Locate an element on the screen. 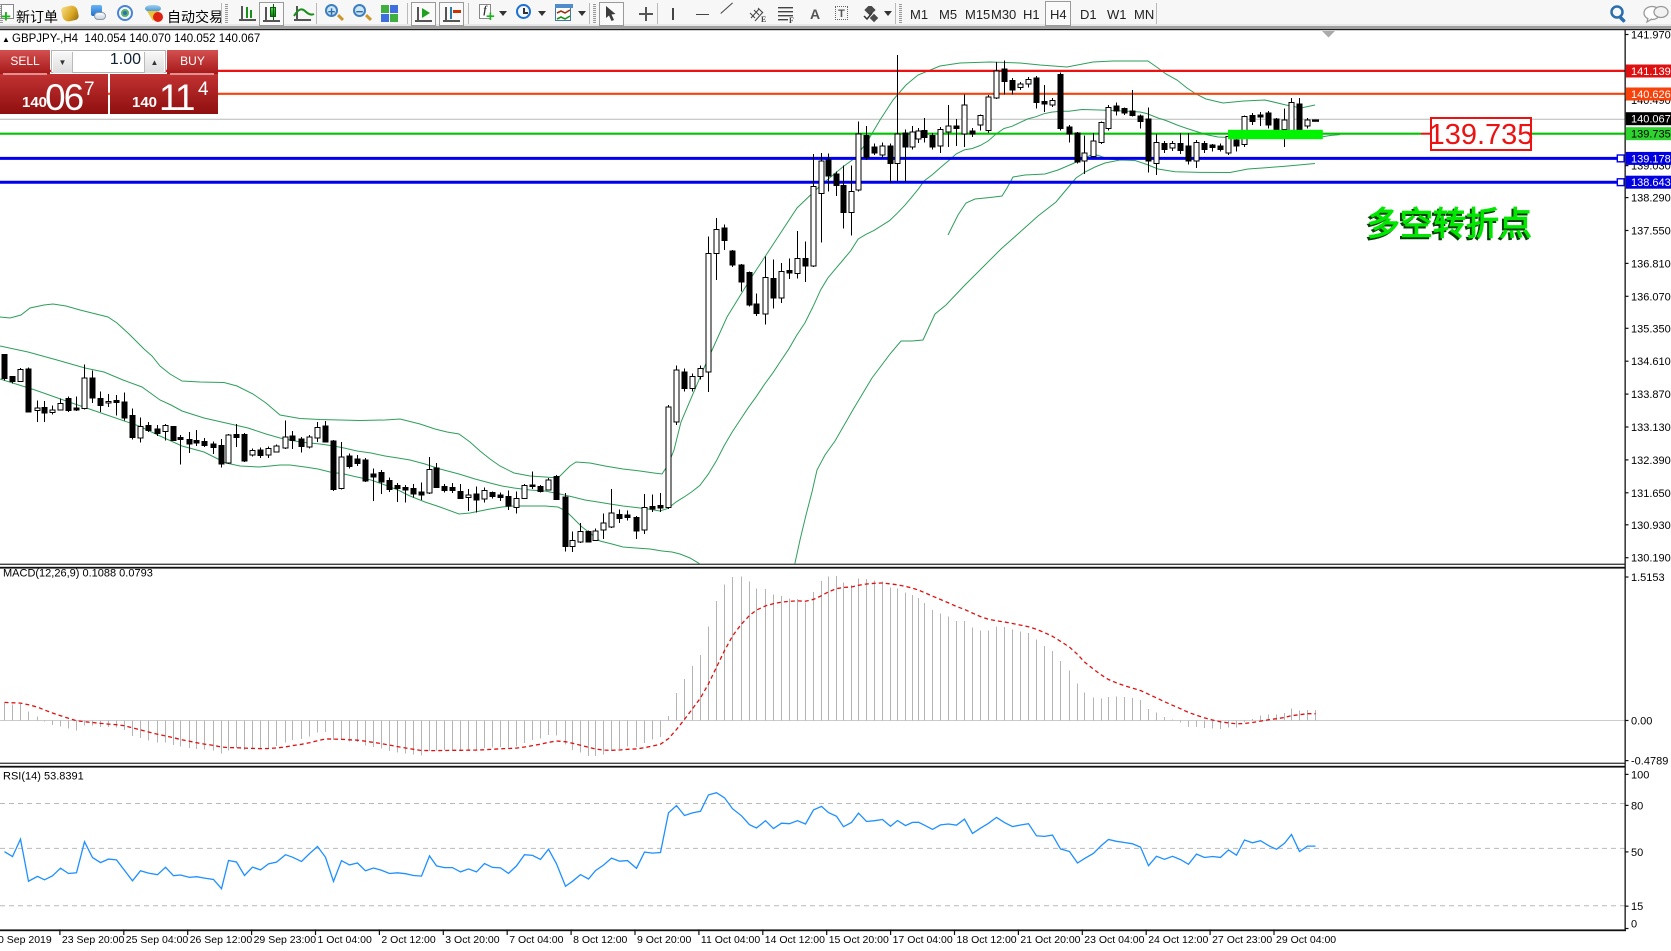 The height and width of the screenshot is (951, 1671). svg-text: 130.190 is located at coordinates (1651, 559).